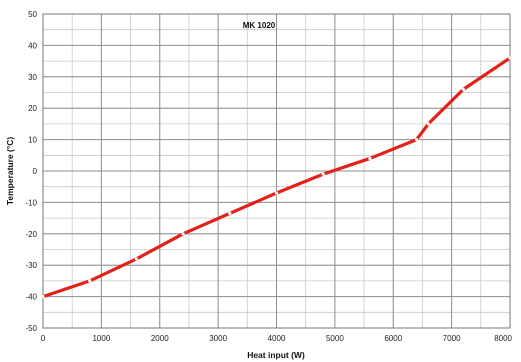  Describe the element at coordinates (32, 14) in the screenshot. I see `y-tick-label: 50` at that location.